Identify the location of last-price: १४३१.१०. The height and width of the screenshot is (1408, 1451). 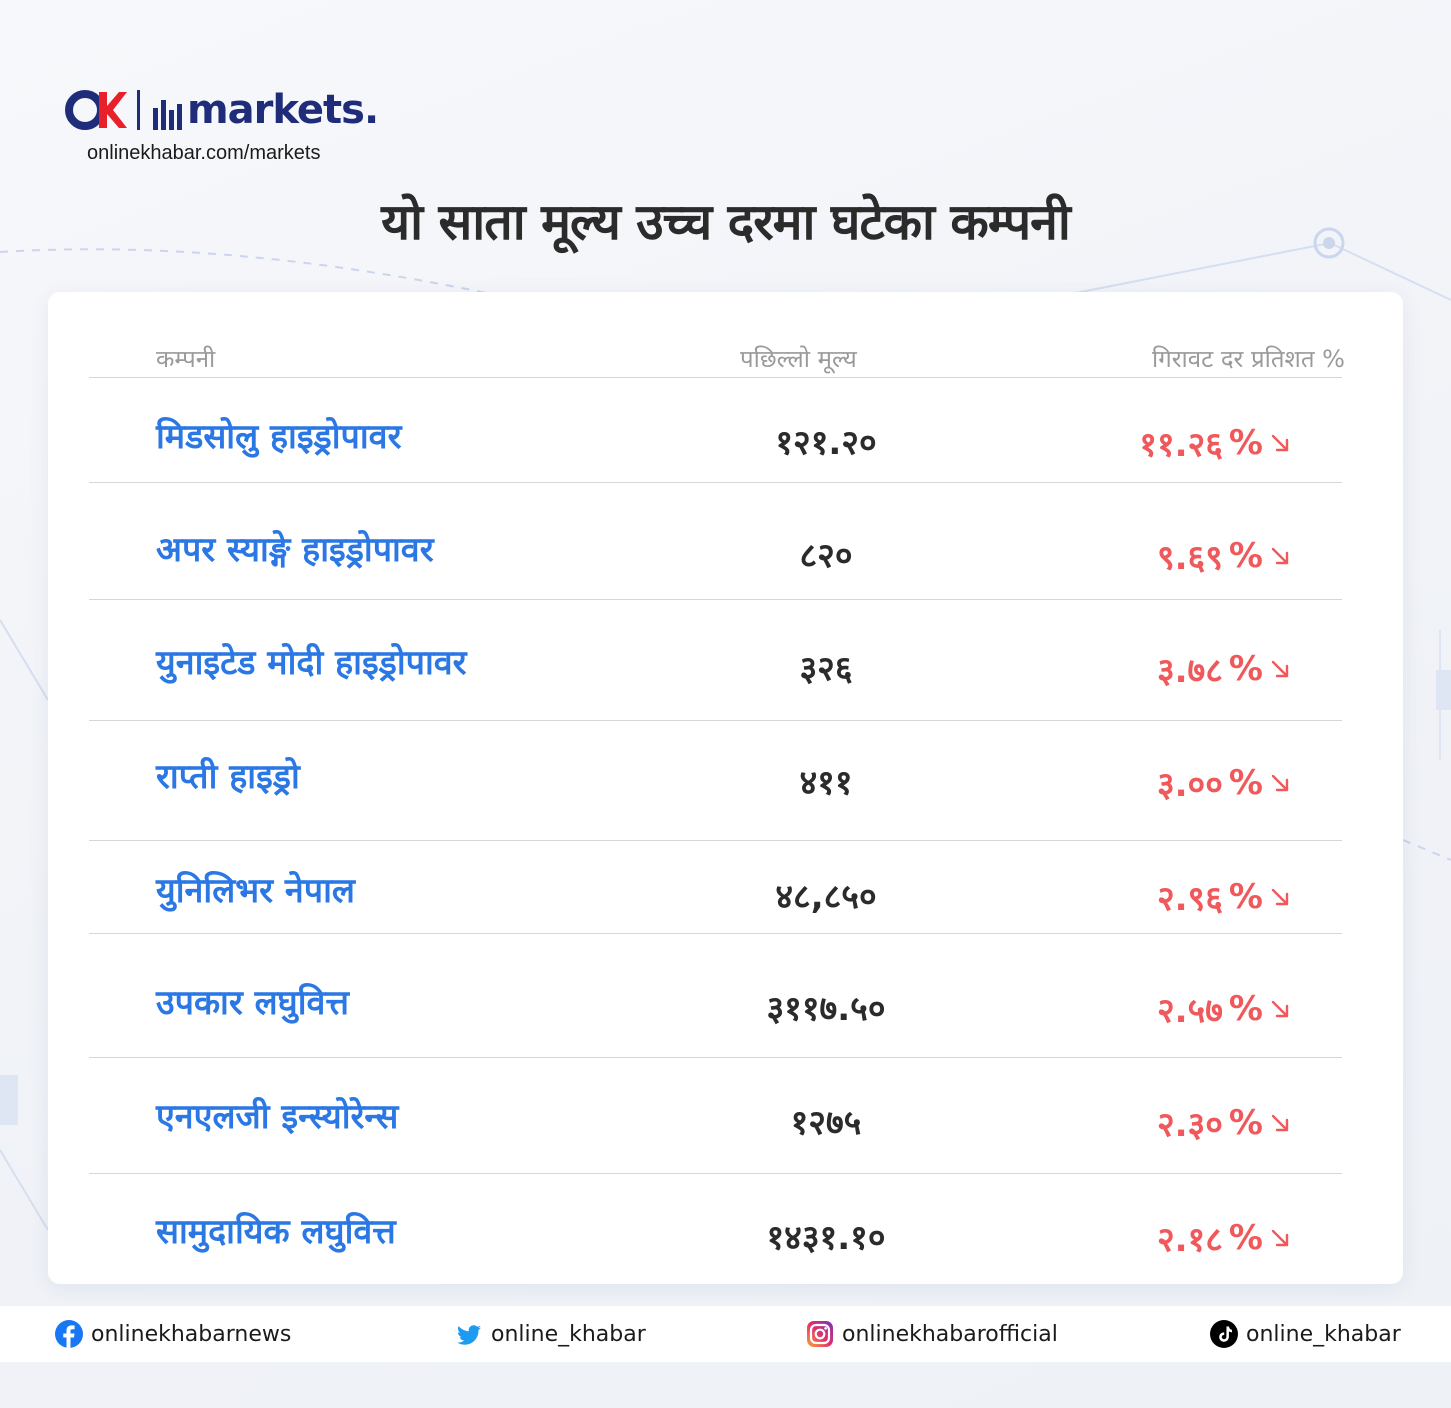
(826, 1238).